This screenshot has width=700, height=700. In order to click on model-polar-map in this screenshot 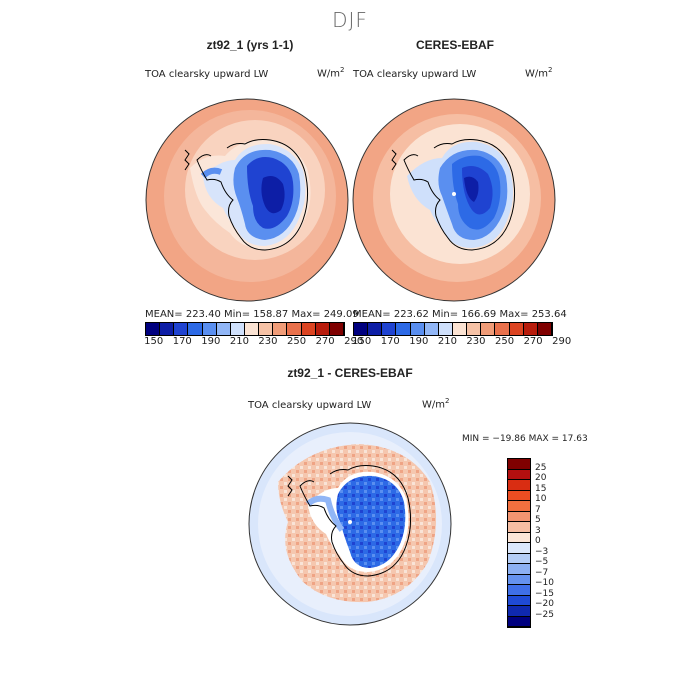, I will do `click(247, 200)`.